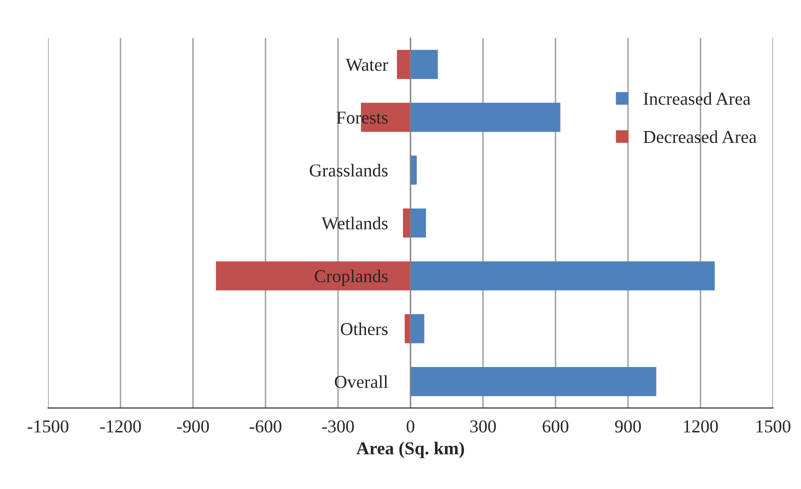  Describe the element at coordinates (193, 426) in the screenshot. I see `x-tick-label: -900` at that location.